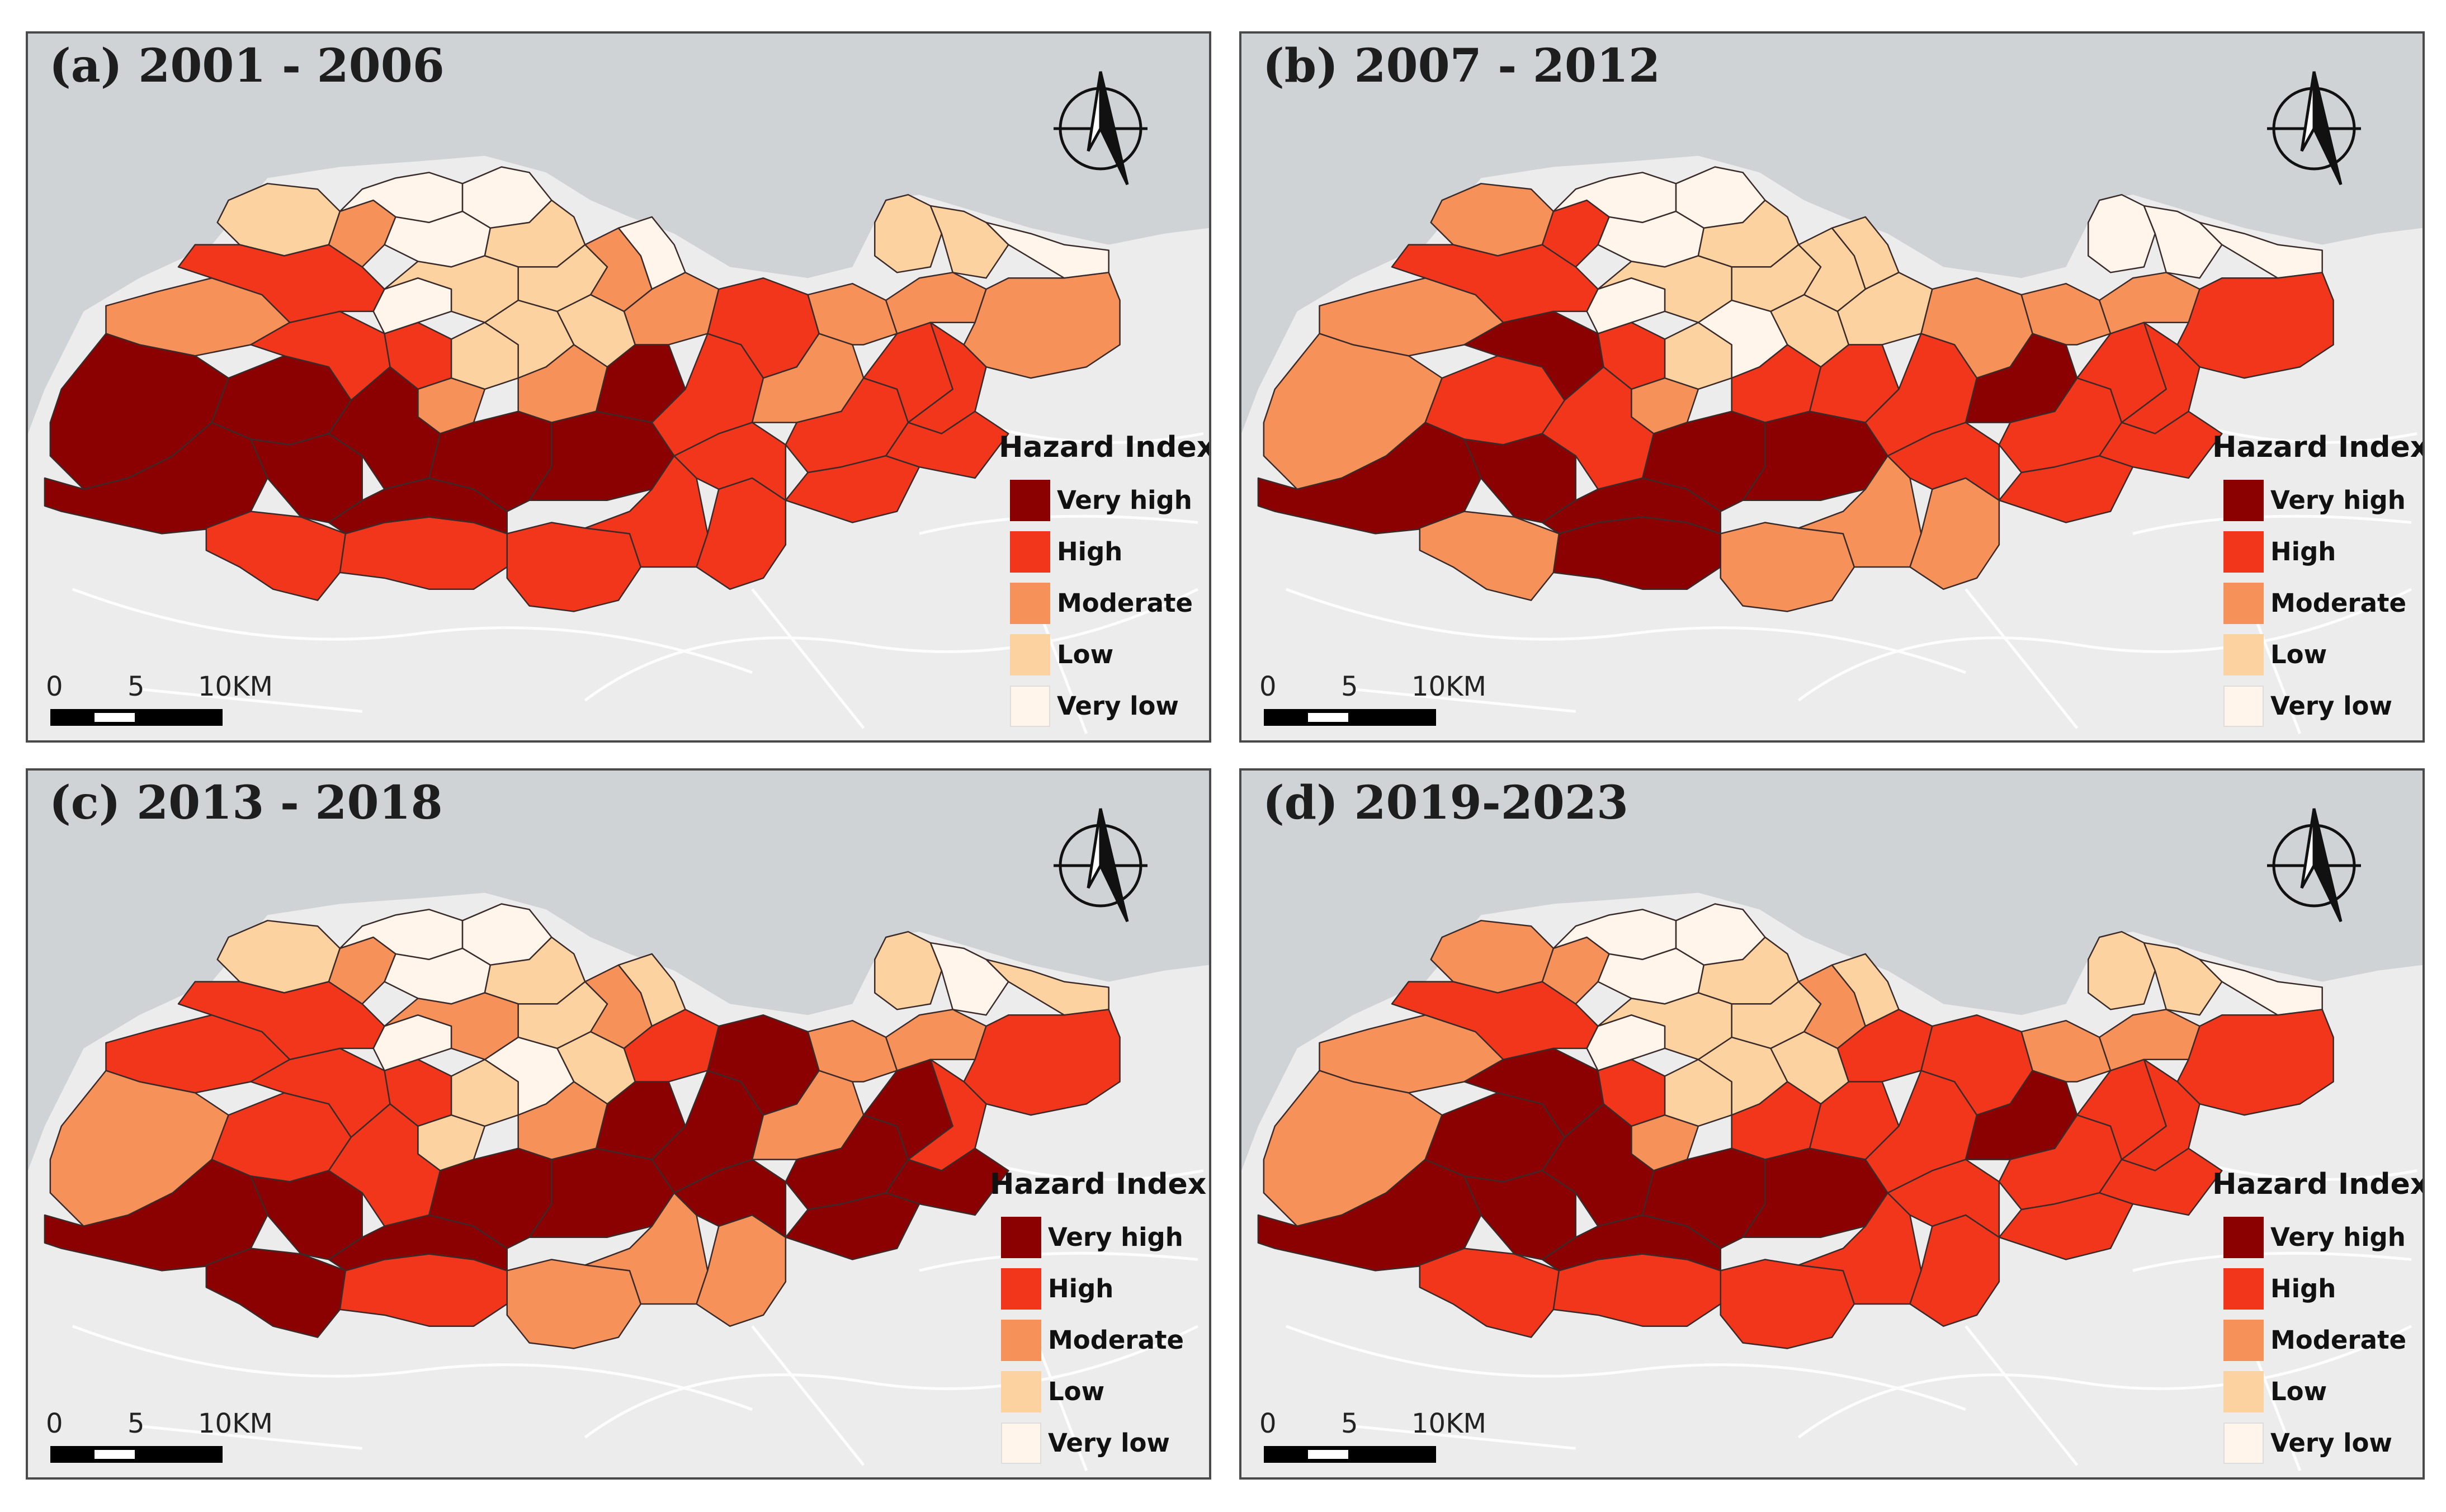 This screenshot has height=1512, width=2446. What do you see at coordinates (2318, 1184) in the screenshot?
I see `legend-title: Hazard Index` at bounding box center [2318, 1184].